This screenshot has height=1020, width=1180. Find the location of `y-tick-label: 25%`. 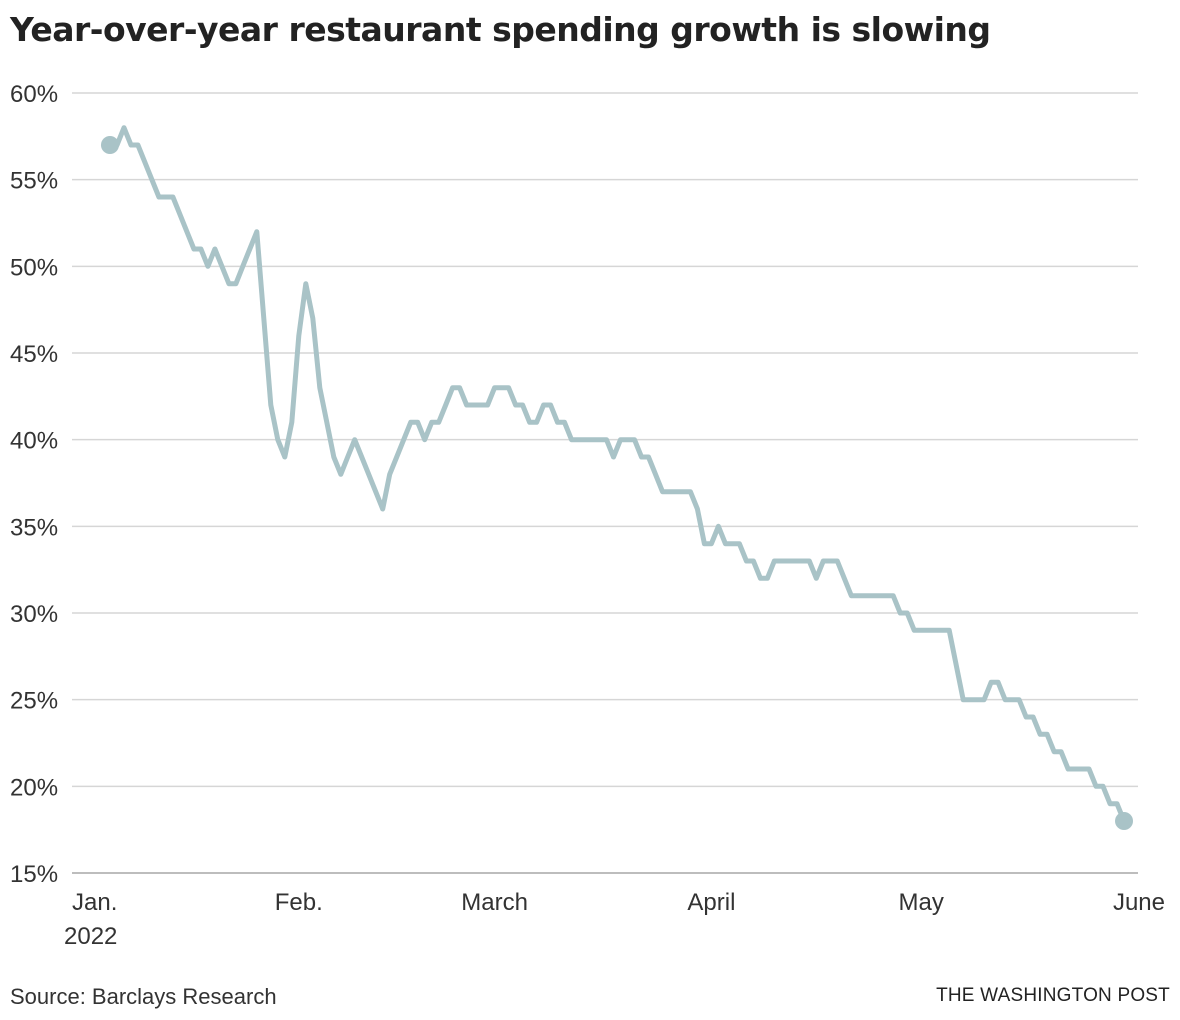

y-tick-label: 25% is located at coordinates (34, 701).